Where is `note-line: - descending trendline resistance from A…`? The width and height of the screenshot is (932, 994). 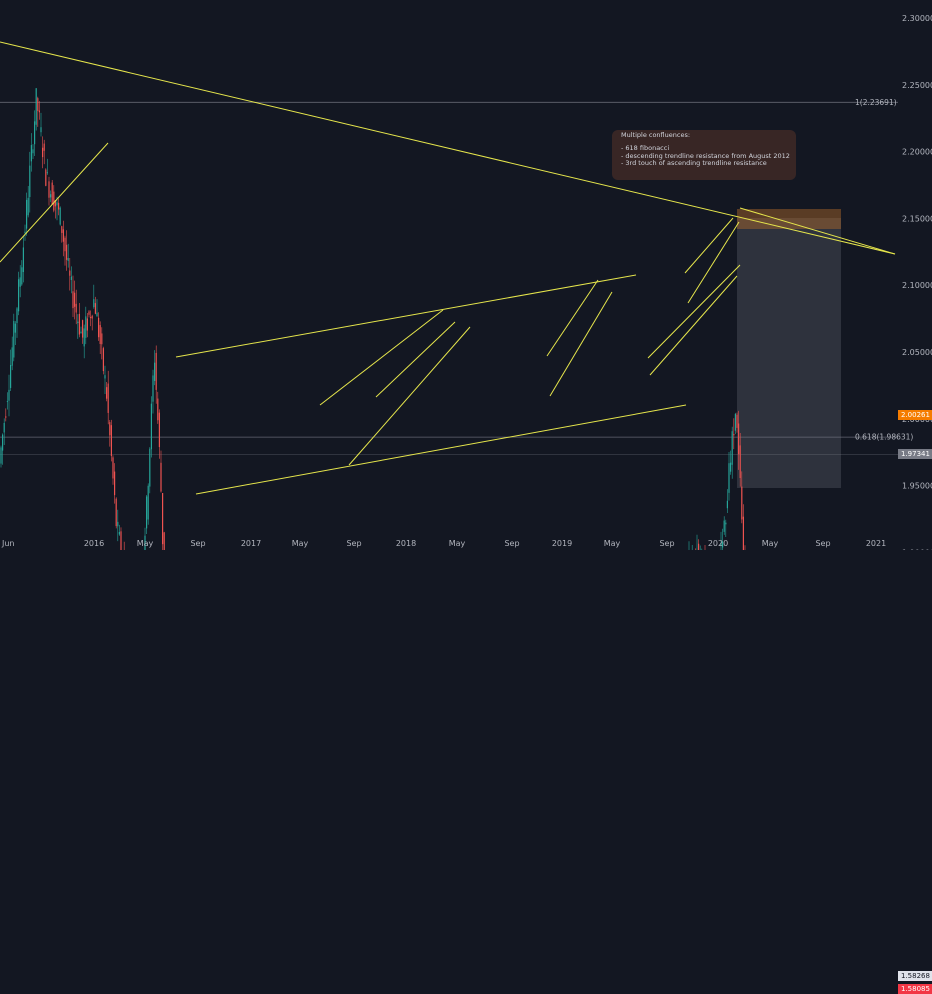 note-line: - descending trendline resistance from A… is located at coordinates (705, 155).